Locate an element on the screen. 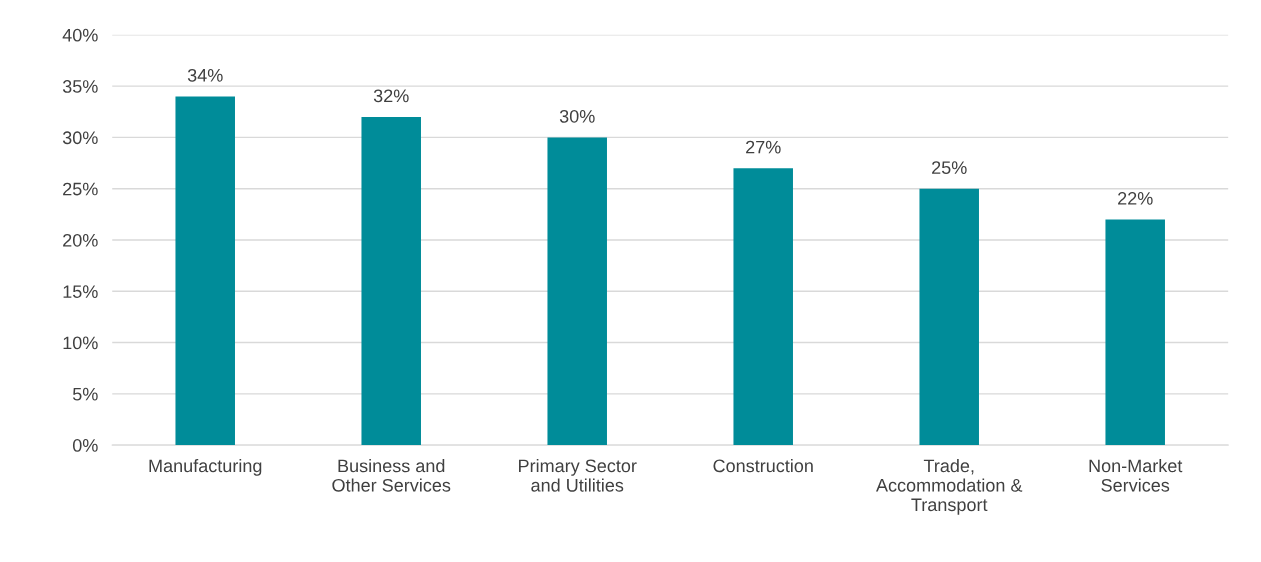 The height and width of the screenshot is (562, 1261). data-label: 25% is located at coordinates (949, 168).